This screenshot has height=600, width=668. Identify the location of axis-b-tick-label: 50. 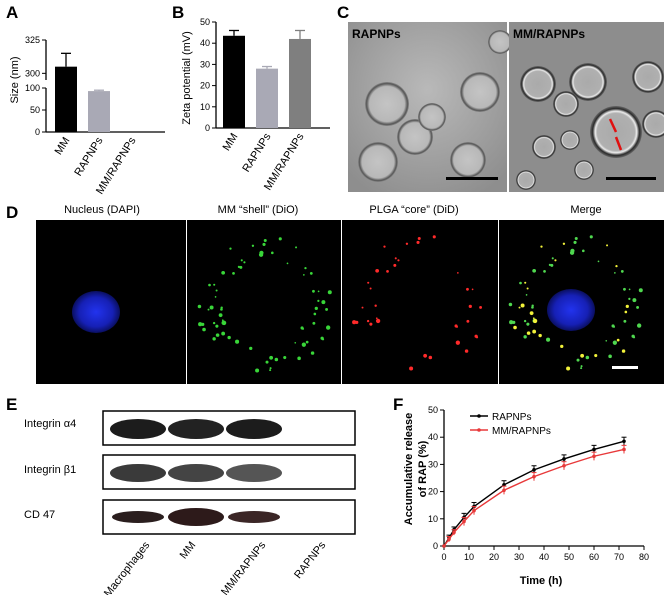
(205, 22).